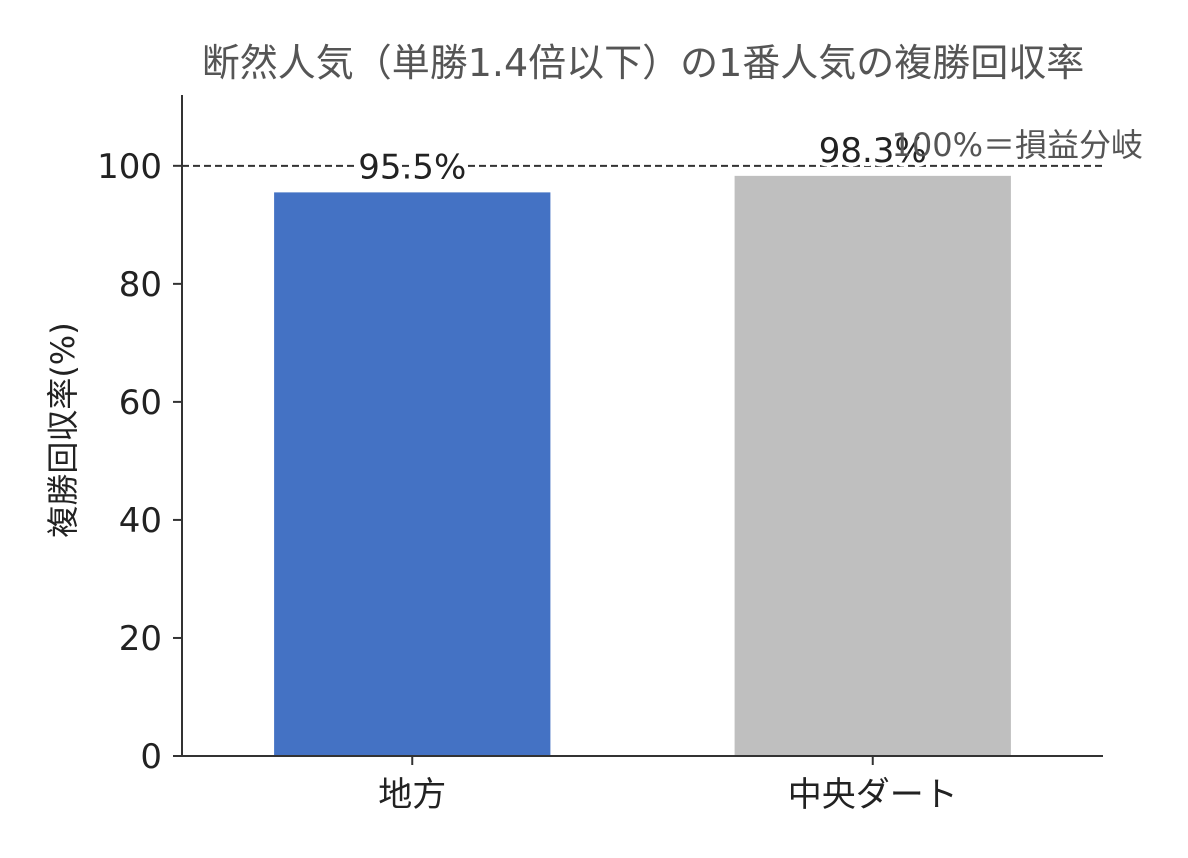 The image size is (1188, 858). Describe the element at coordinates (151, 757) in the screenshot. I see `y-tick-label-0: 0` at that location.